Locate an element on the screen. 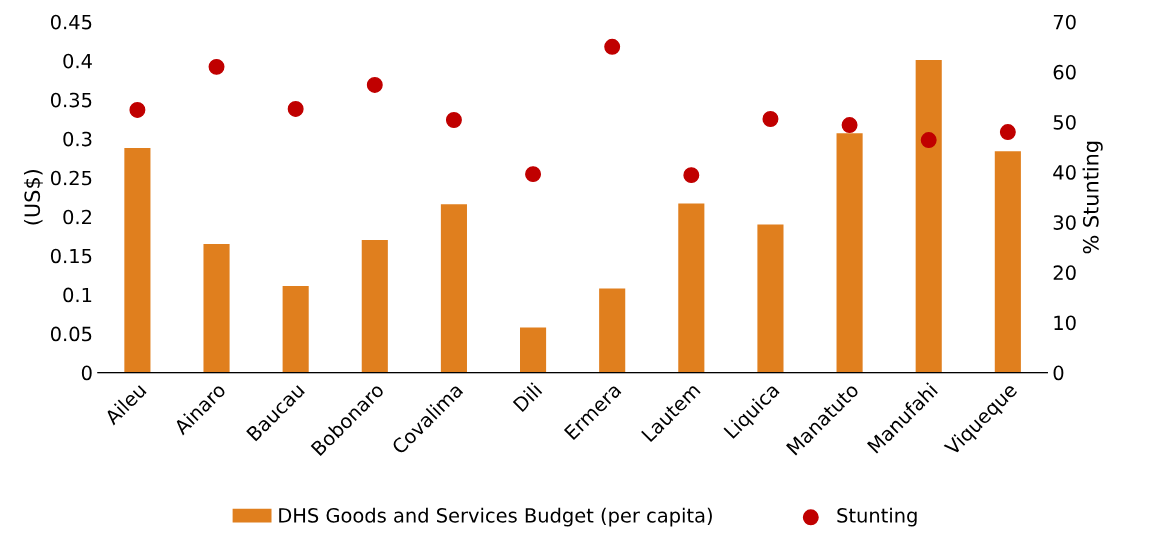 This screenshot has width=1151, height=544. y-tick-label: 0 is located at coordinates (86, 373).